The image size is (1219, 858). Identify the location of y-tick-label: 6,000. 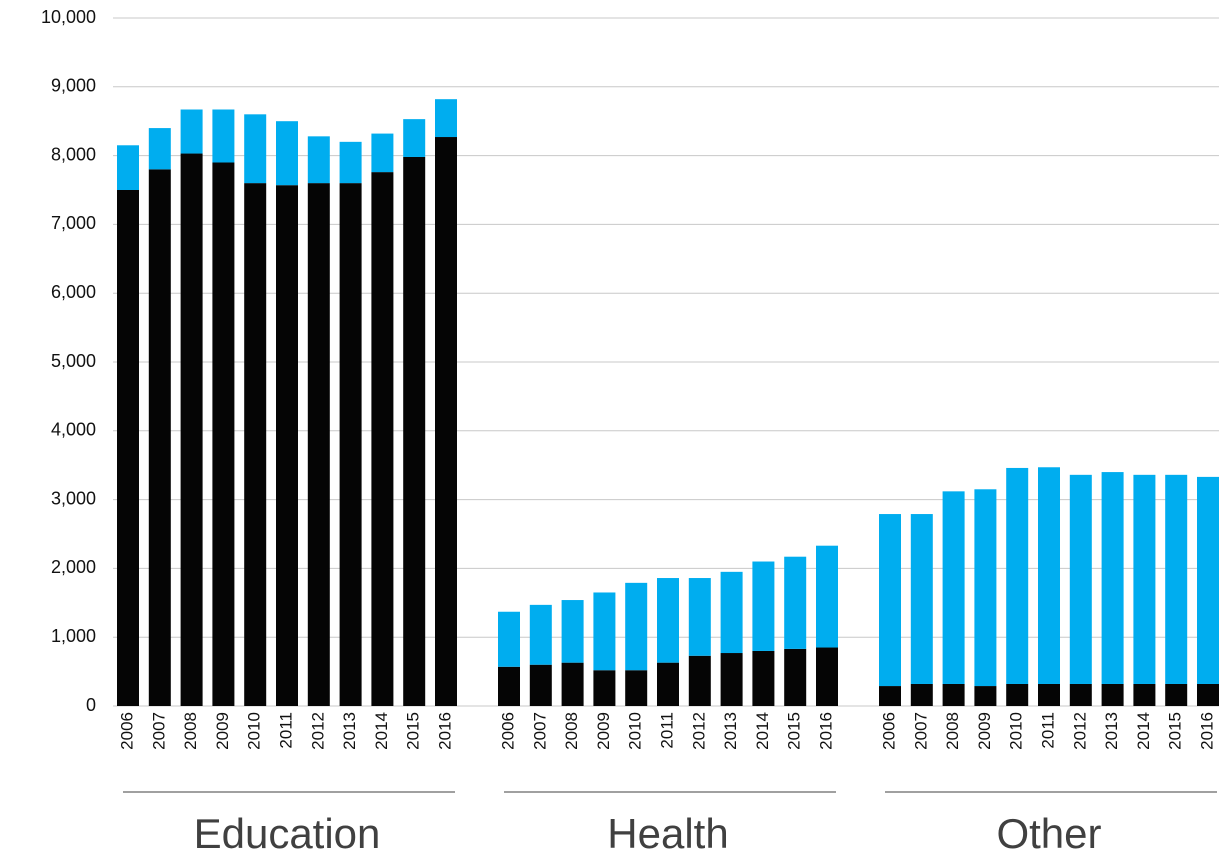
(73, 292).